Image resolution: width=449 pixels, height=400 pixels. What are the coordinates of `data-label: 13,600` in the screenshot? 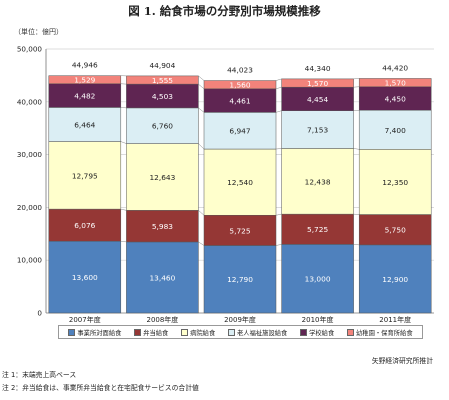 It's located at (85, 277).